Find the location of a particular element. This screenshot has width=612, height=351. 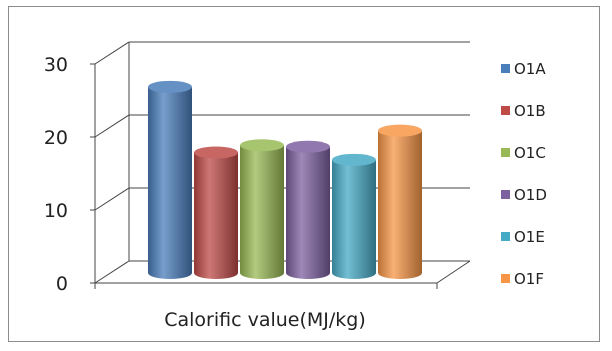

bar-o1f is located at coordinates (400, 201).